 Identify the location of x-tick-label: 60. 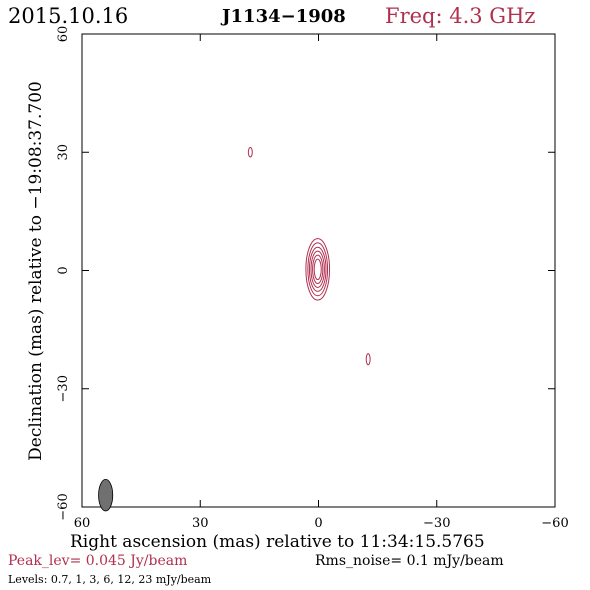
(82, 523).